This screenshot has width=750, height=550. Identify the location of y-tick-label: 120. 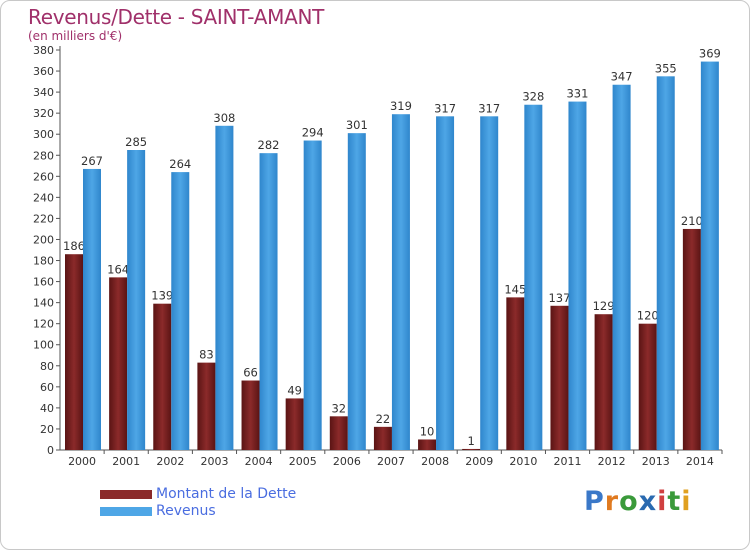
(43, 324).